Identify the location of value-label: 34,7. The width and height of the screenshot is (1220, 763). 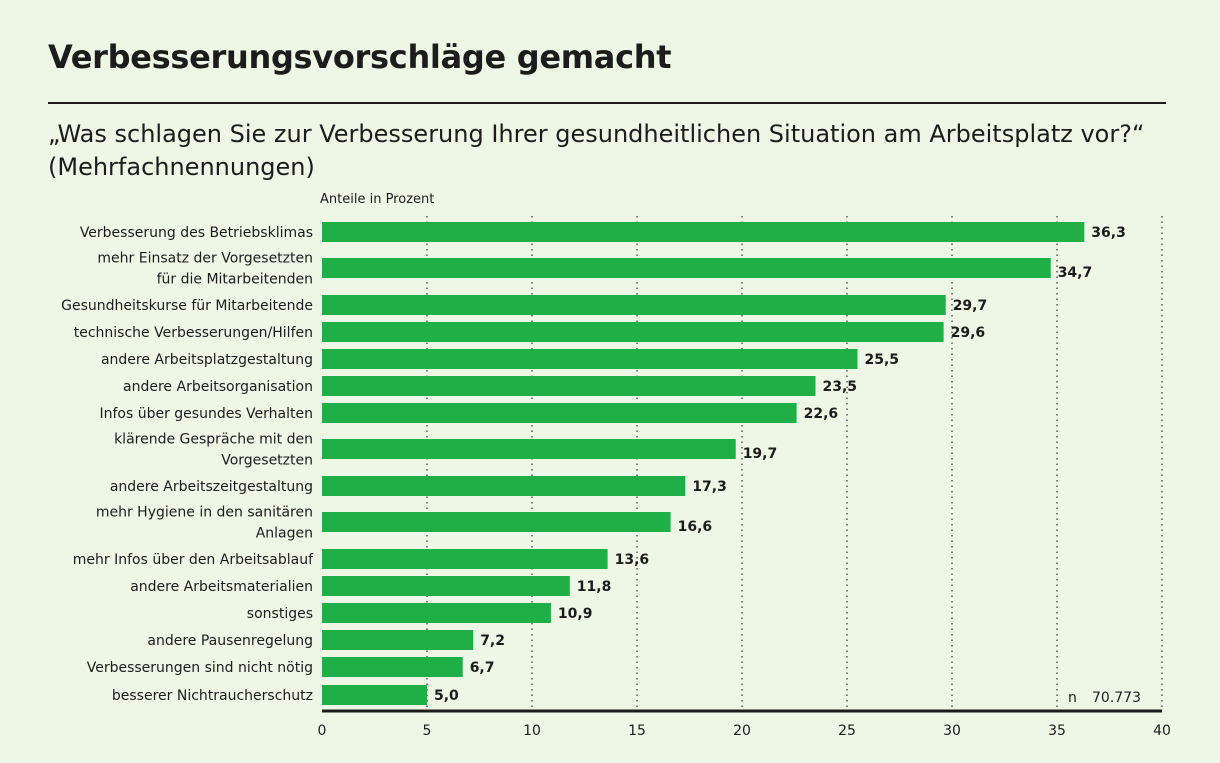
(1075, 273).